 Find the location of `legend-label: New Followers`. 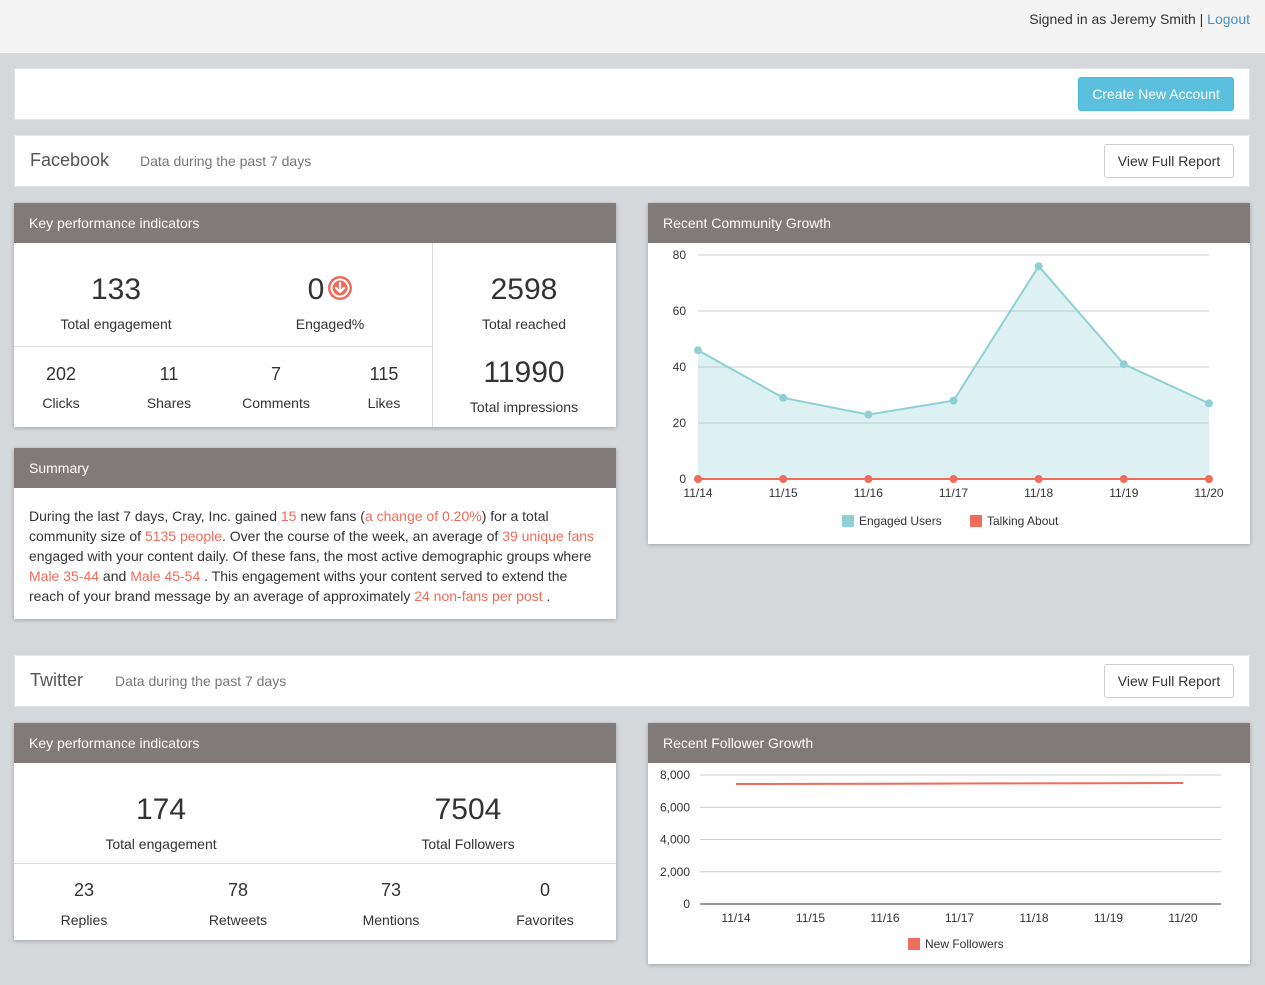

legend-label: New Followers is located at coordinates (964, 944).